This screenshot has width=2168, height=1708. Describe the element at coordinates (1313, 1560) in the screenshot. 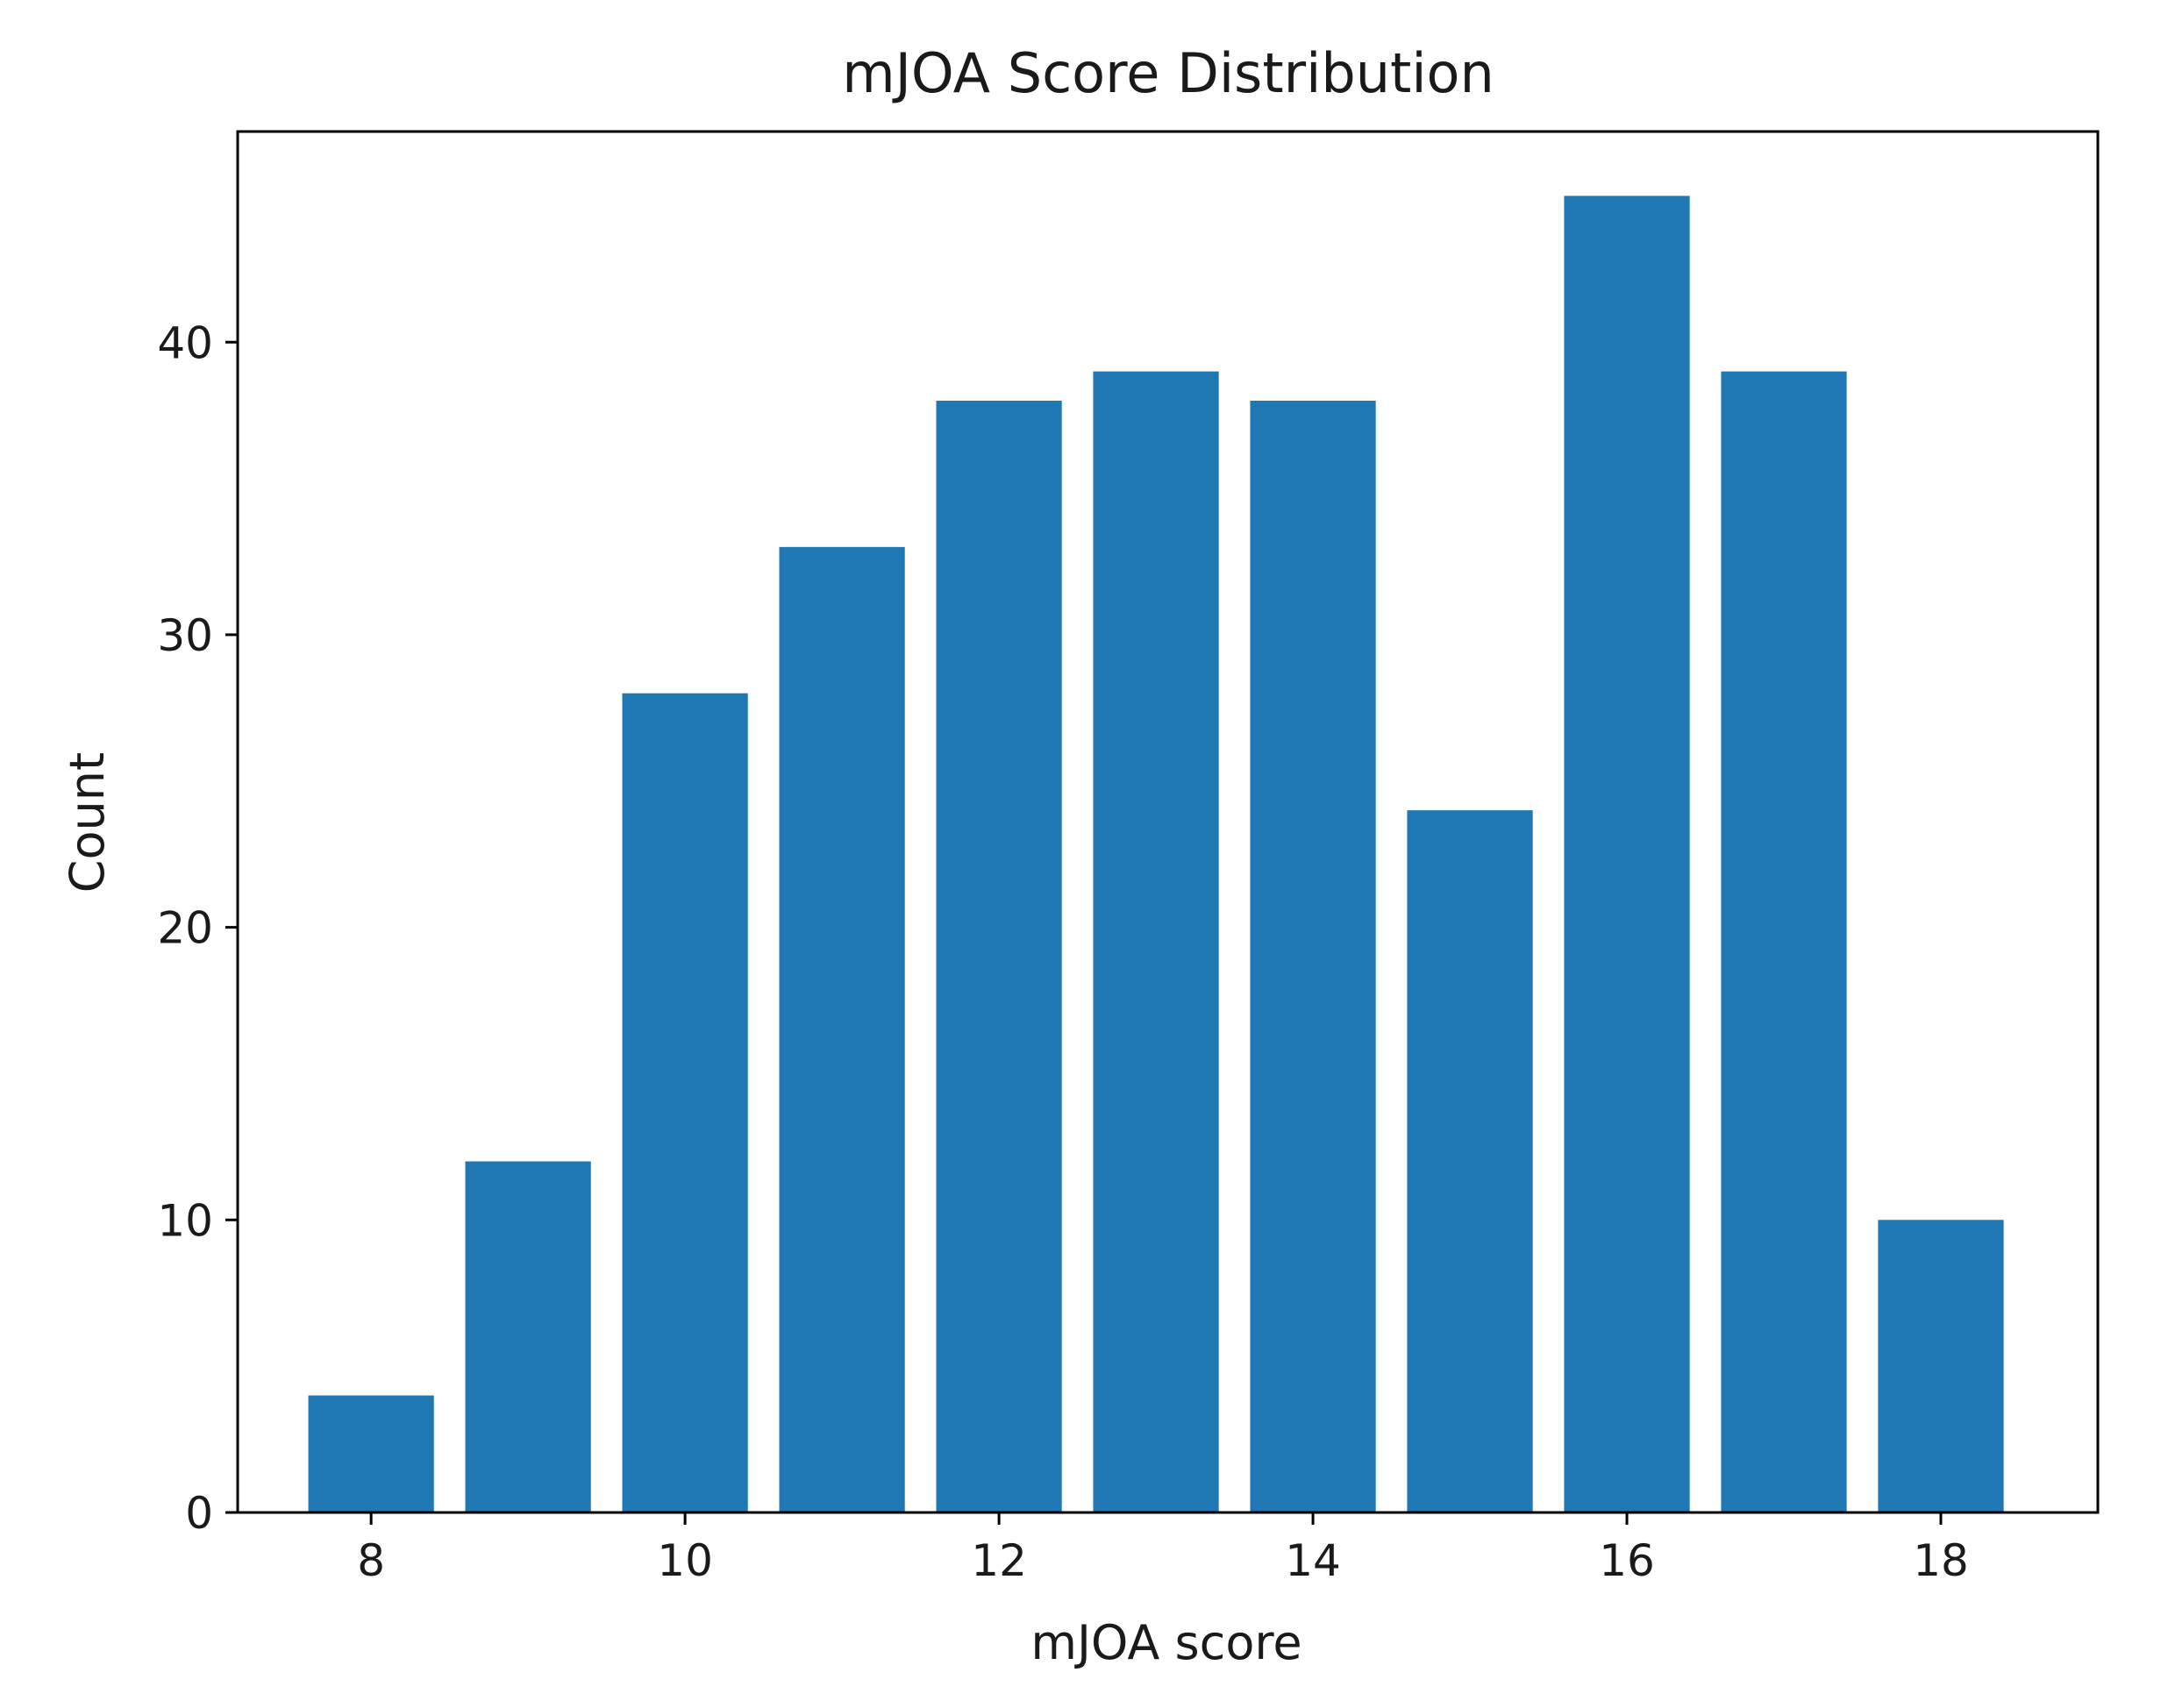

I see `x-tick-label-14: 14` at that location.